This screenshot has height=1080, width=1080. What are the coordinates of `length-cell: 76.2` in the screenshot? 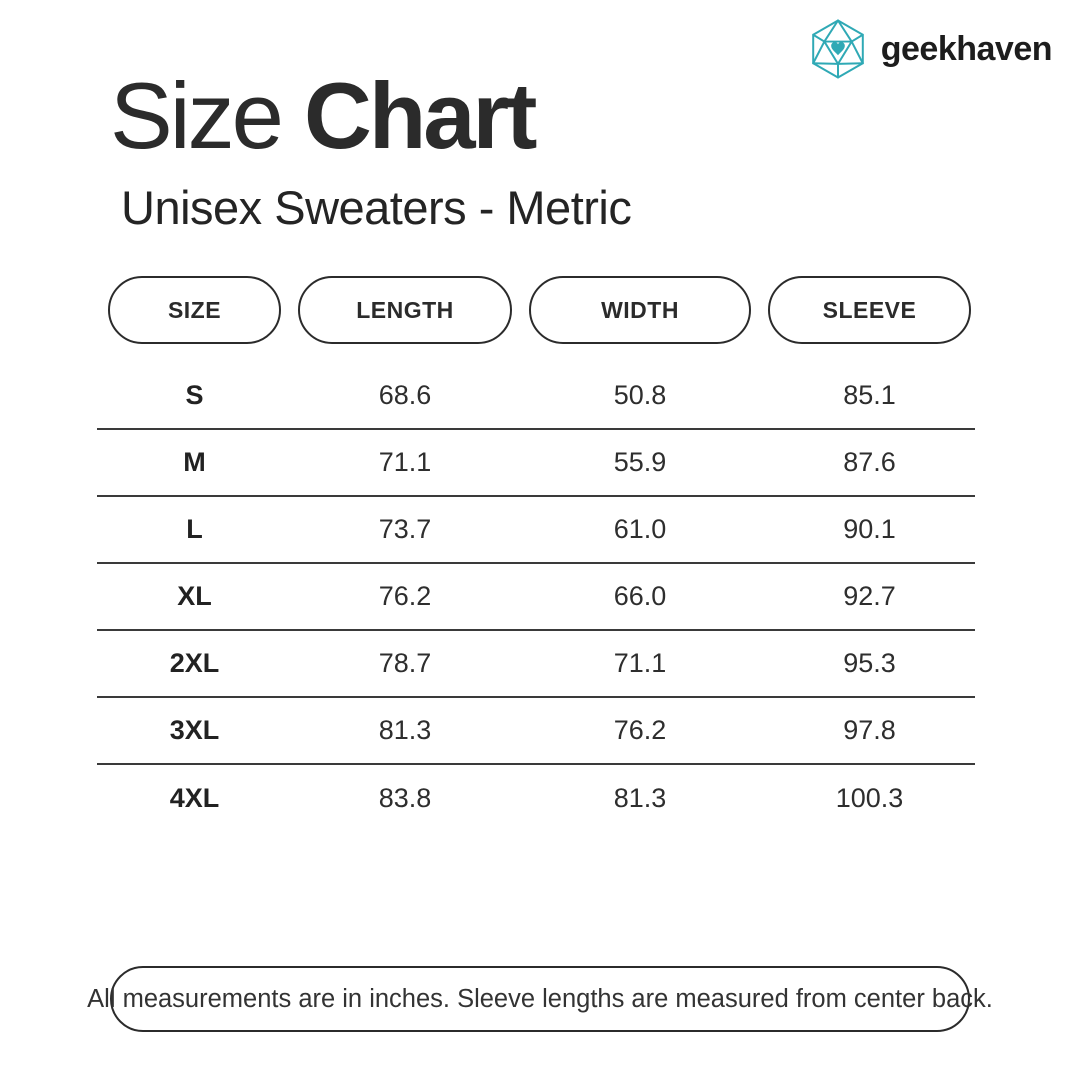 It's located at (405, 596).